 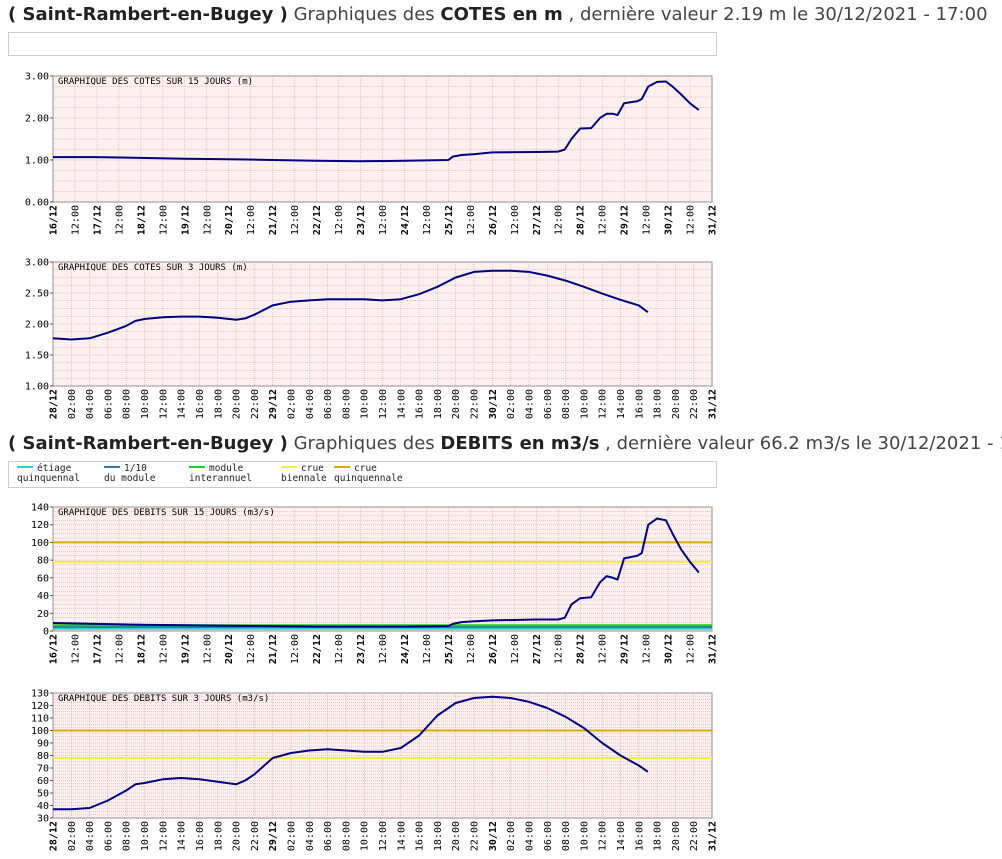 I want to click on x-tick-label: 16/12, so click(x=54, y=649).